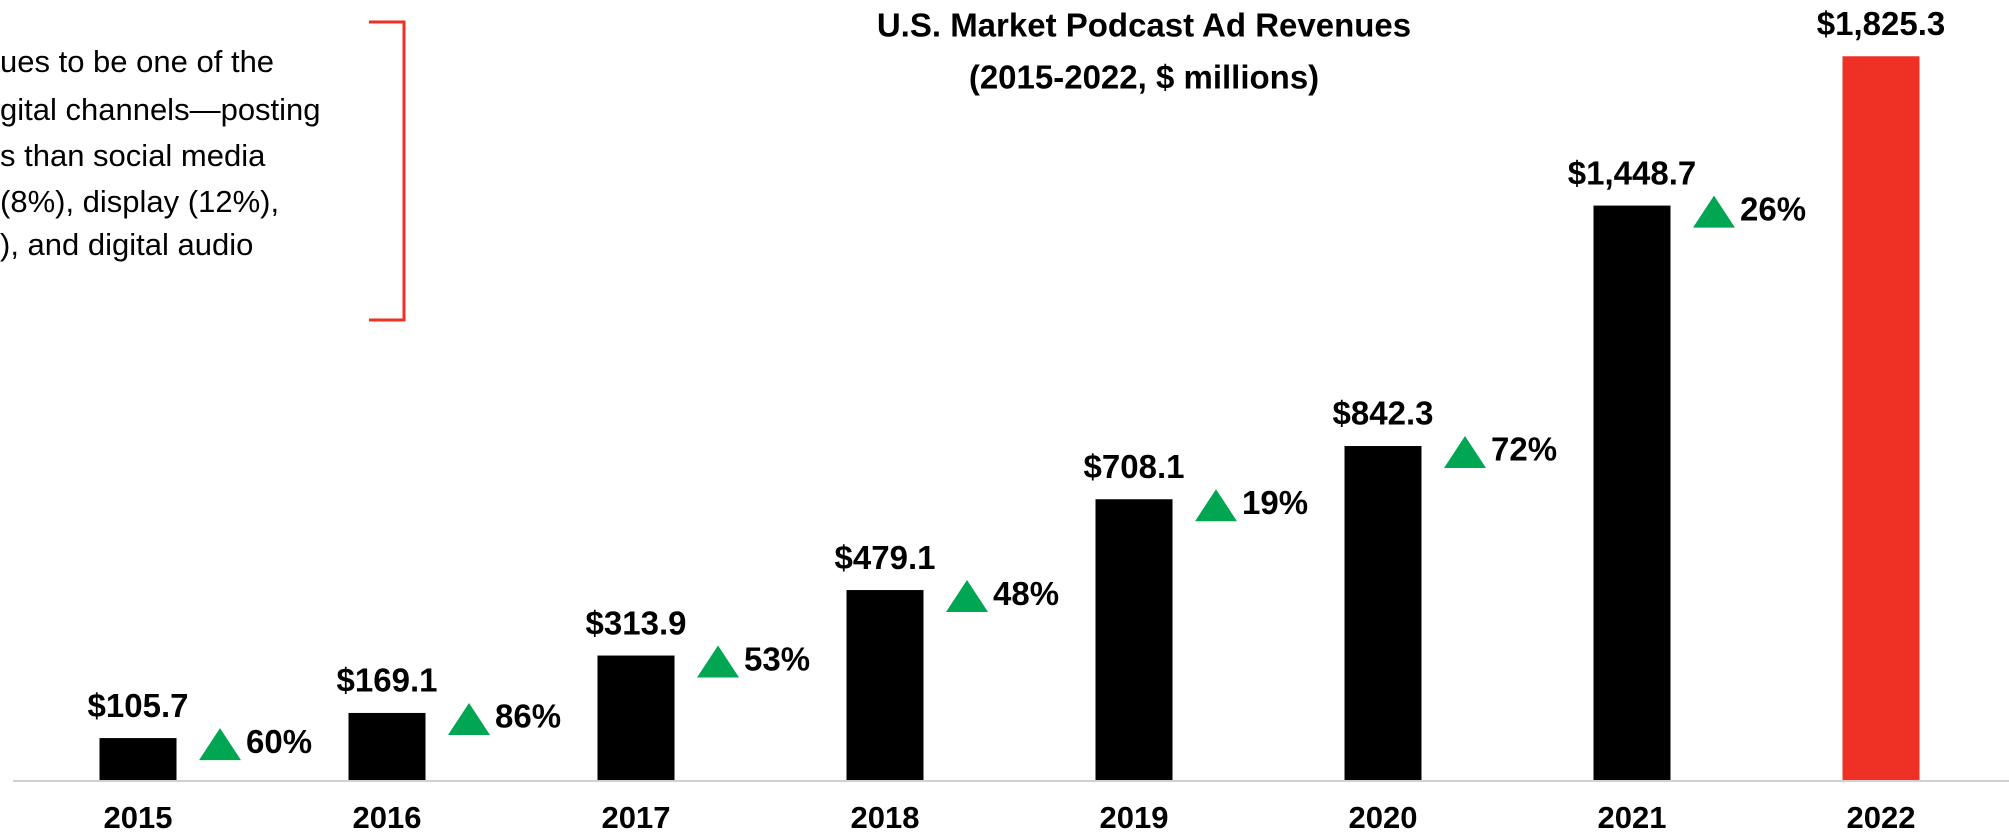 This screenshot has width=2009, height=838. I want to click on growth-label: 53%, so click(777, 658).